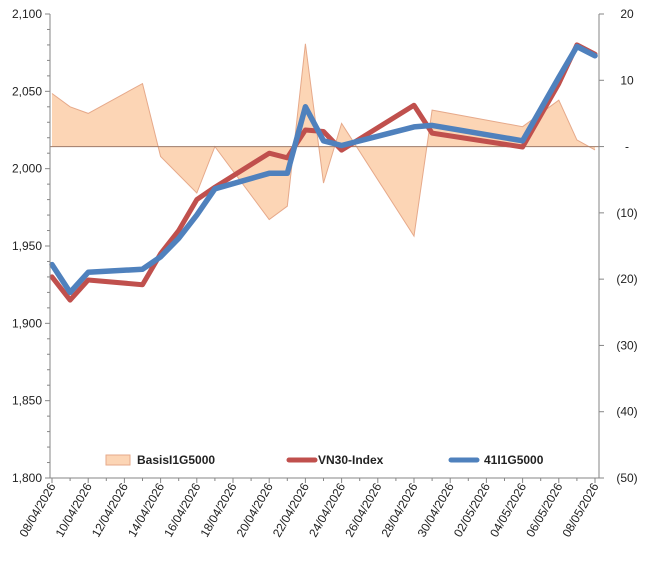 This screenshot has width=648, height=564. What do you see at coordinates (626, 213) in the screenshot?
I see `y-right-tick-label: (10)` at bounding box center [626, 213].